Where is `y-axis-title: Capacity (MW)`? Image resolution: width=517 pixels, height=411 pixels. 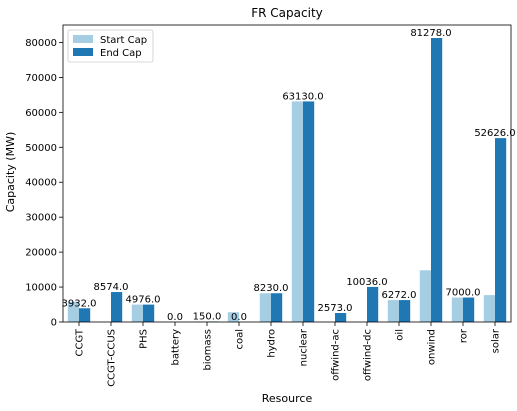 y-axis-title: Capacity (MW) is located at coordinates (10, 172).